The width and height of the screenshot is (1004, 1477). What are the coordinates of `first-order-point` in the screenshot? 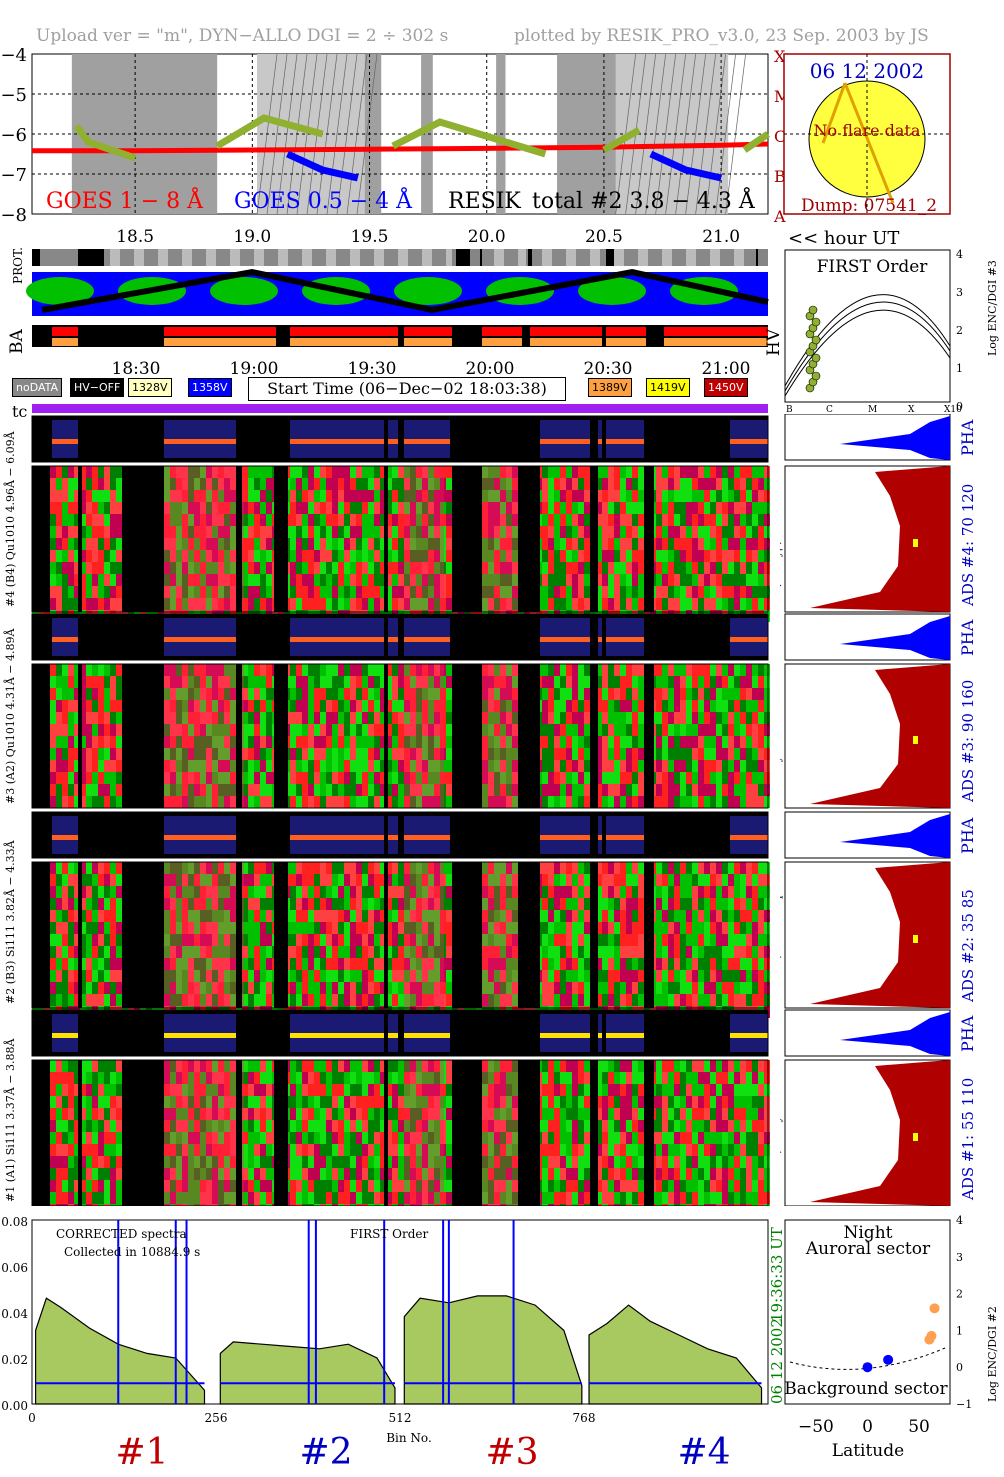 It's located at (816, 322).